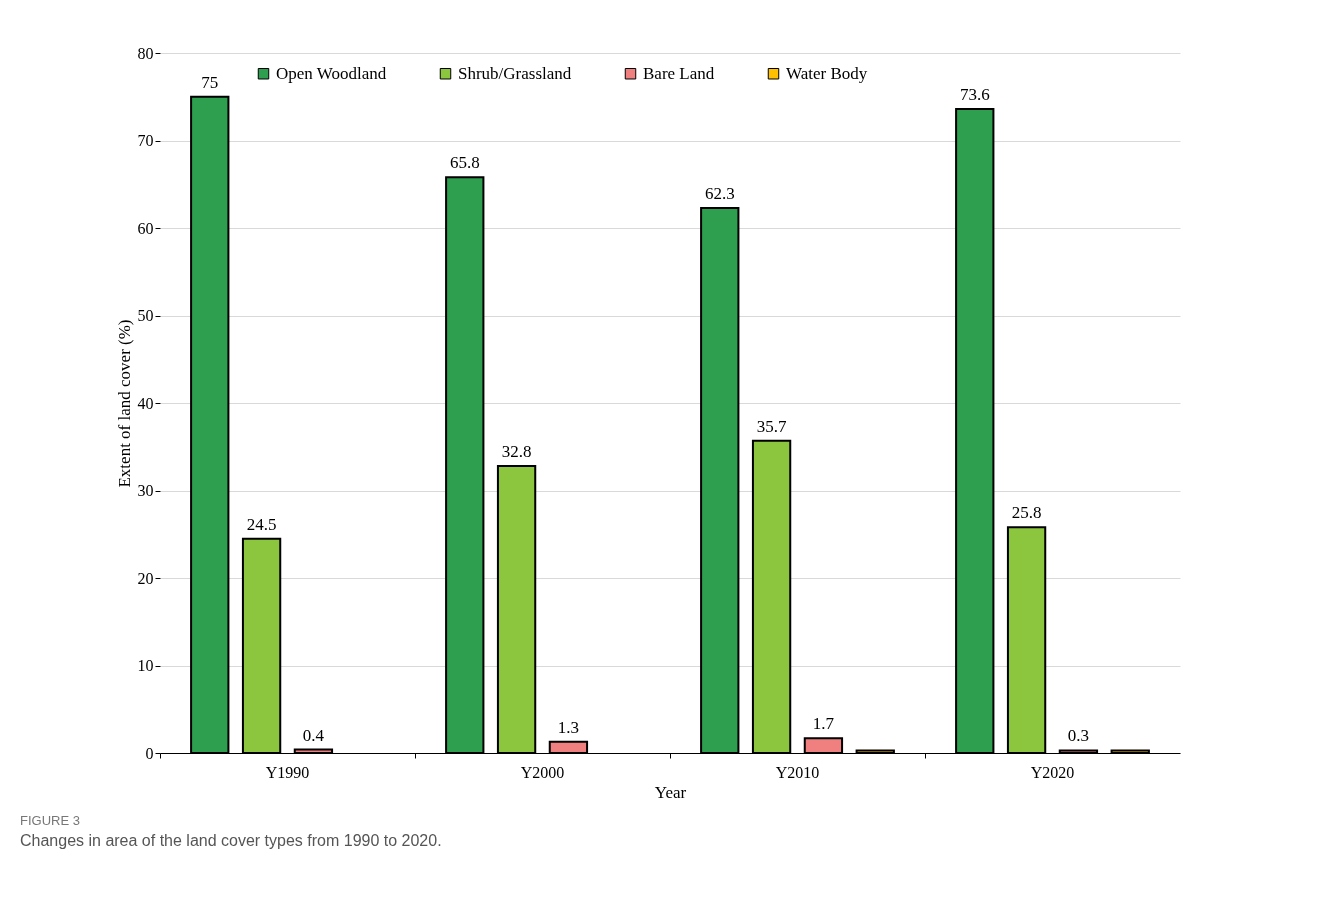 The height and width of the screenshot is (908, 1322). Describe the element at coordinates (516, 451) in the screenshot. I see `data-label: 32.8` at that location.